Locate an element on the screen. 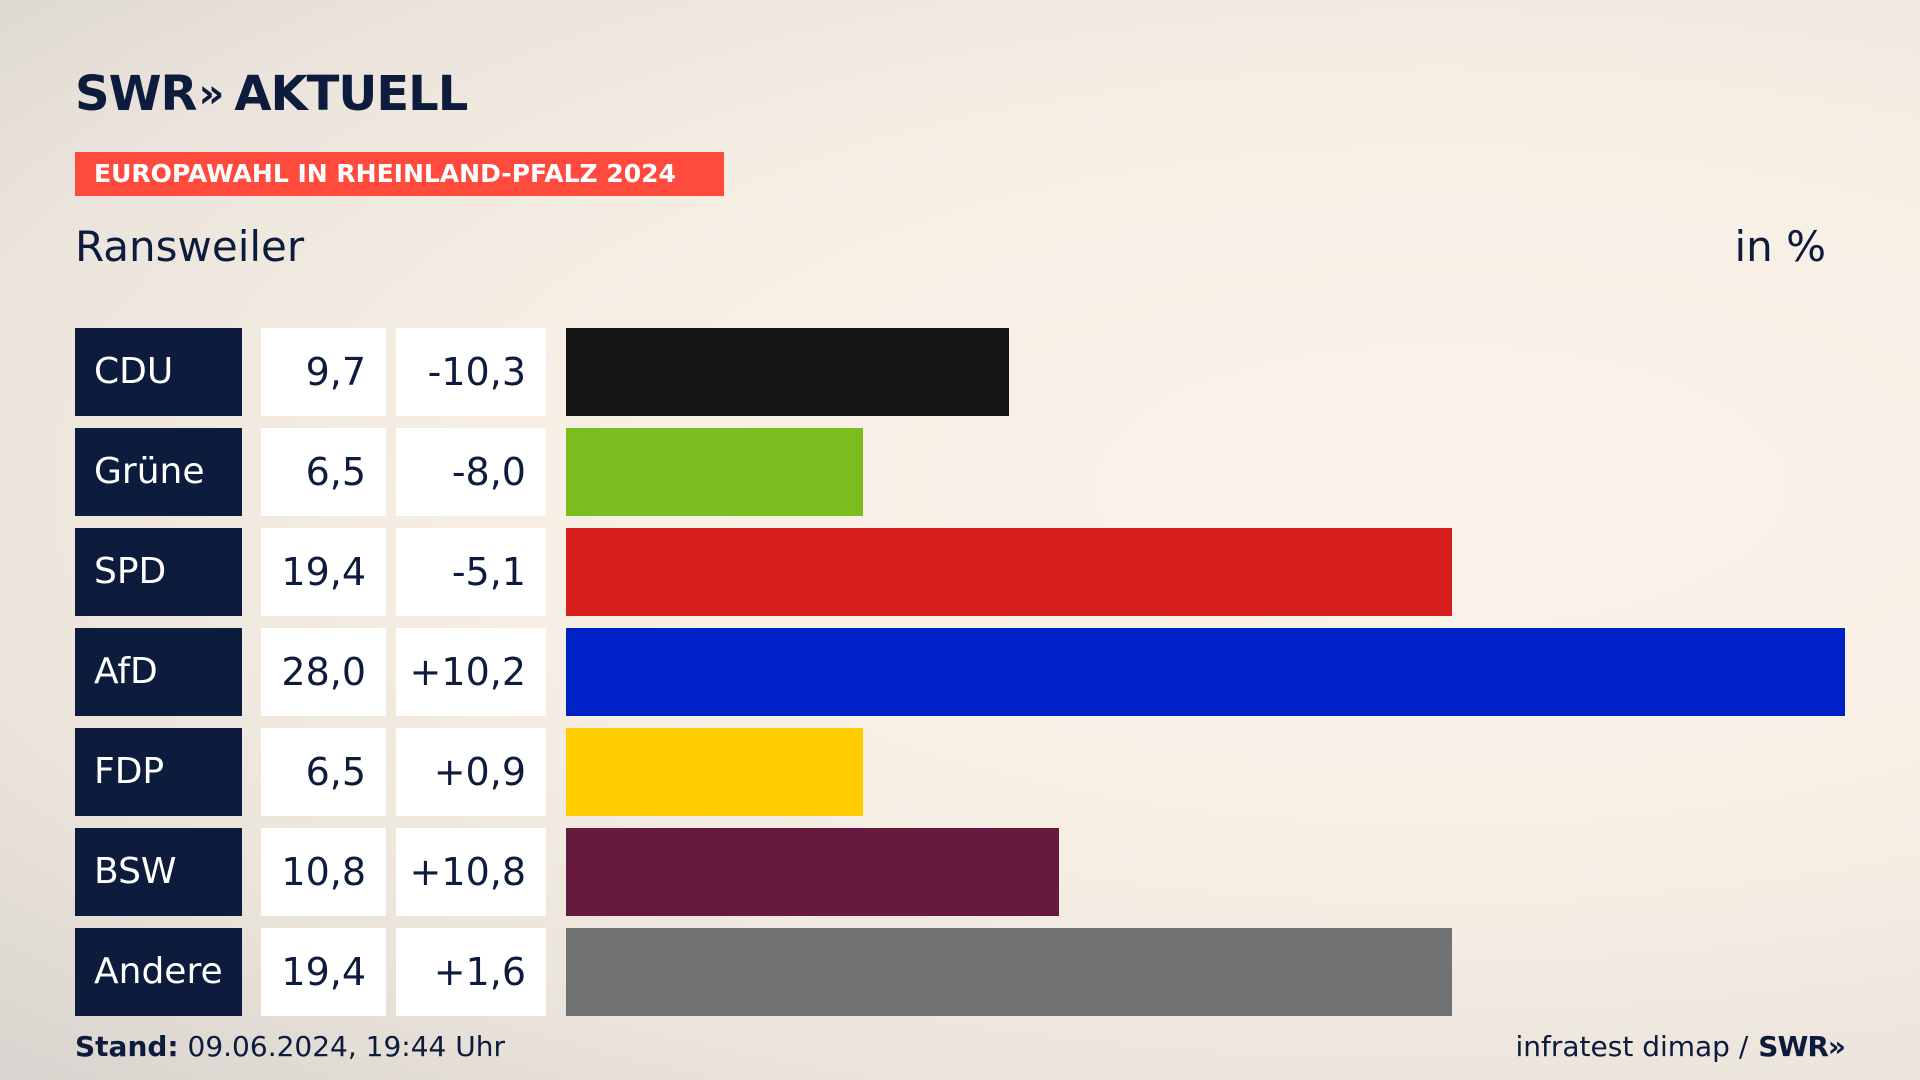  election-banner: EUROPAWAHL IN RHEINLAND-PFALZ 2024 is located at coordinates (399, 174).